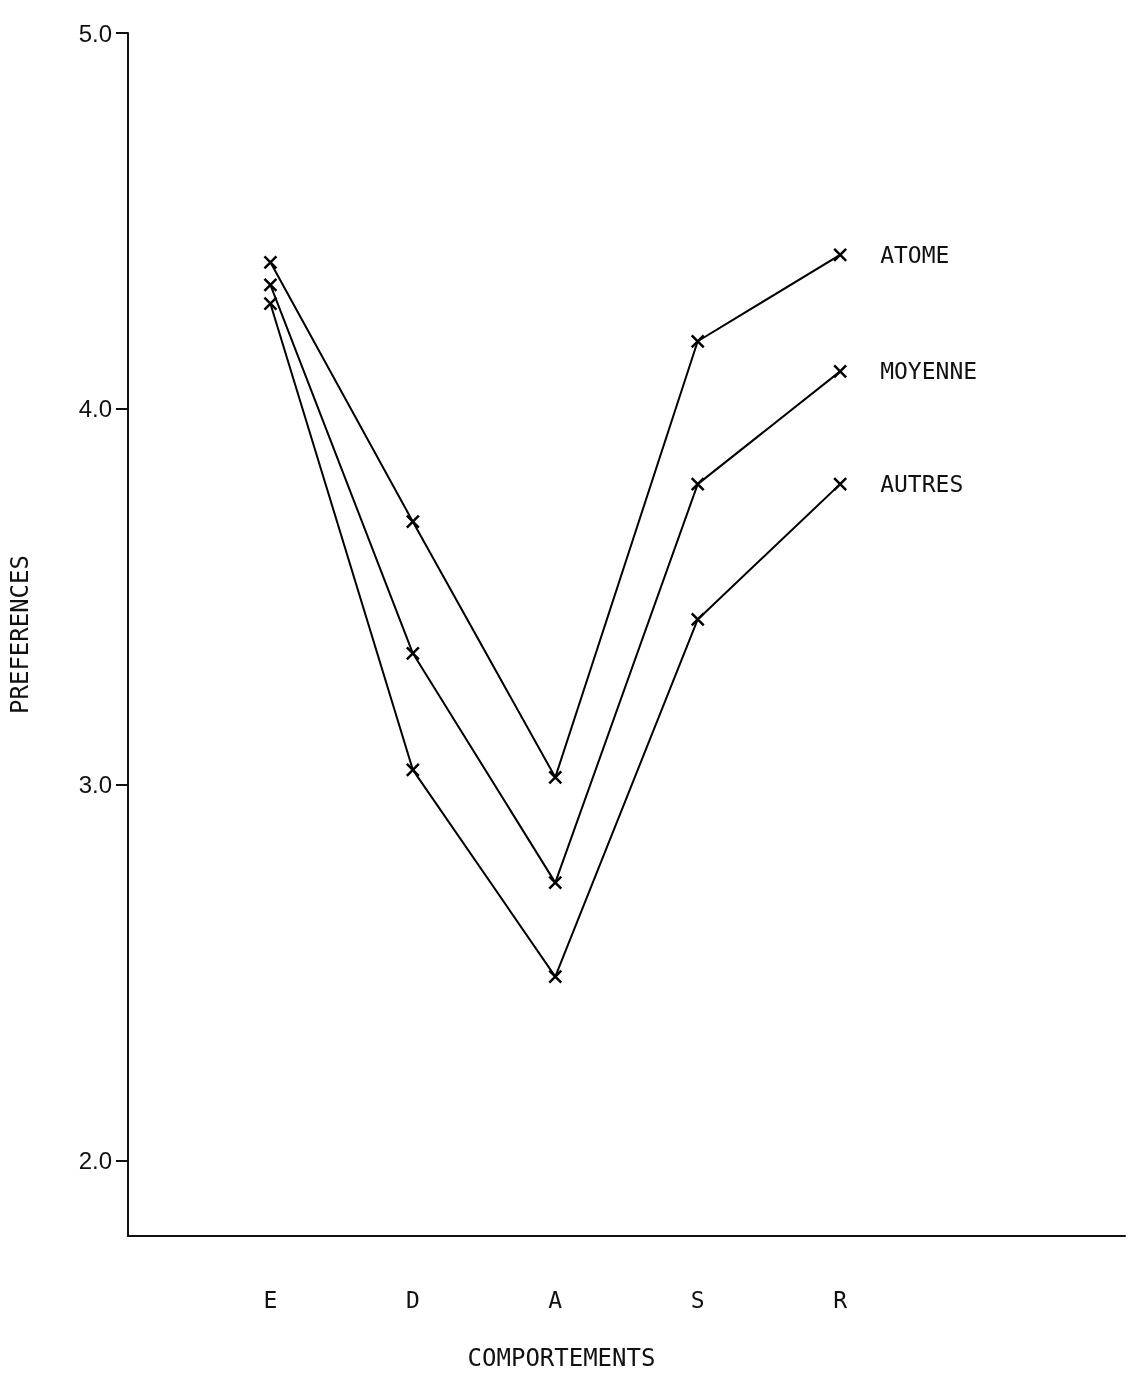 Image resolution: width=1128 pixels, height=1375 pixels. I want to click on x-axis-title: COMPORTEMENTS, so click(561, 1358).